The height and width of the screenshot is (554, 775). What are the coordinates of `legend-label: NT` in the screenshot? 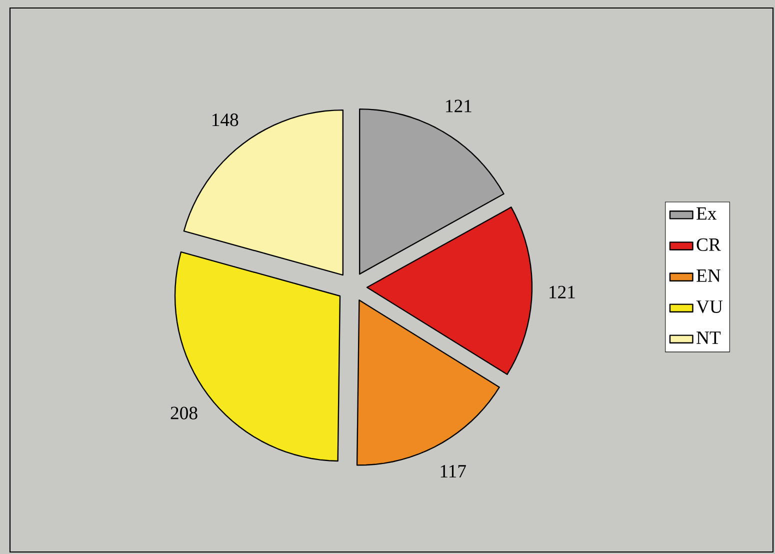 It's located at (708, 338).